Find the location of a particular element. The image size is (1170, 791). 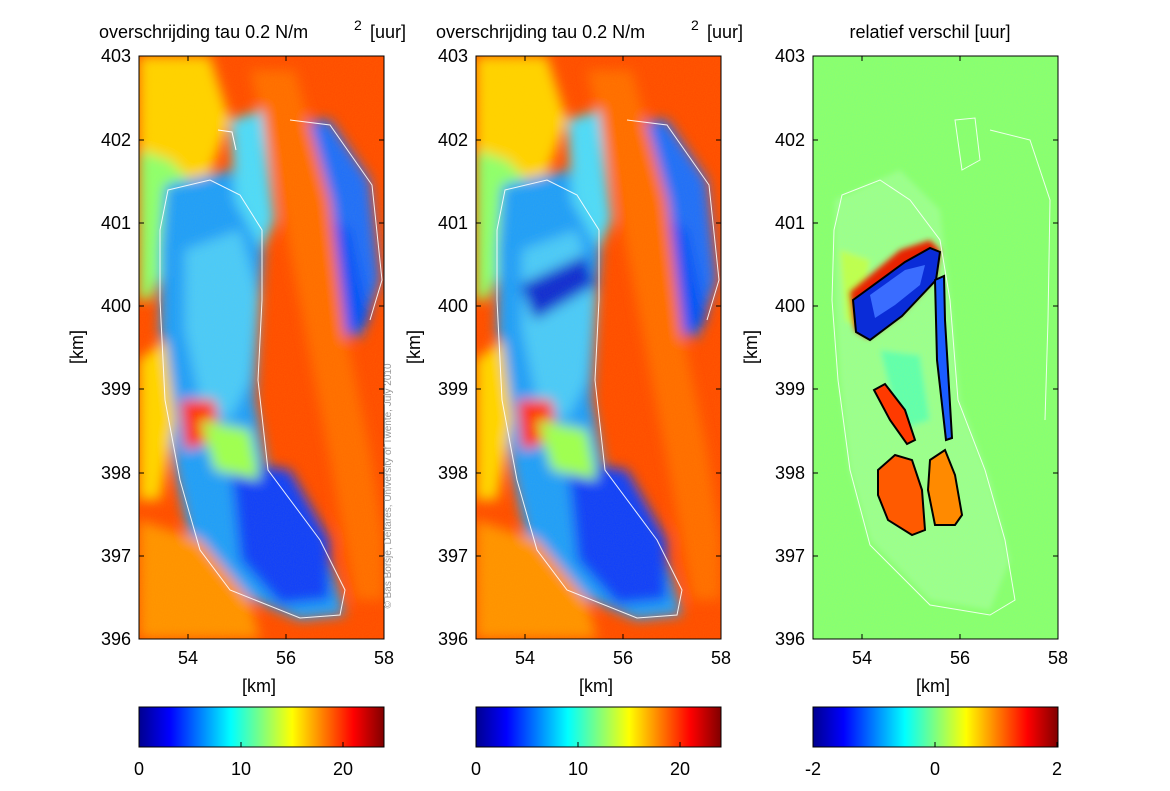

y-axis-label: [km] is located at coordinates (751, 347).